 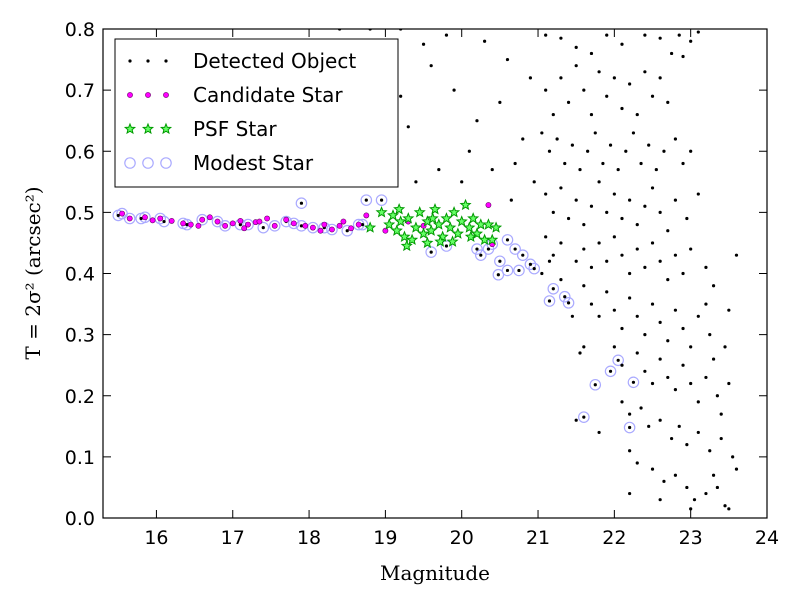 What do you see at coordinates (307, 225) in the screenshot?
I see `series-candidate-star` at bounding box center [307, 225].